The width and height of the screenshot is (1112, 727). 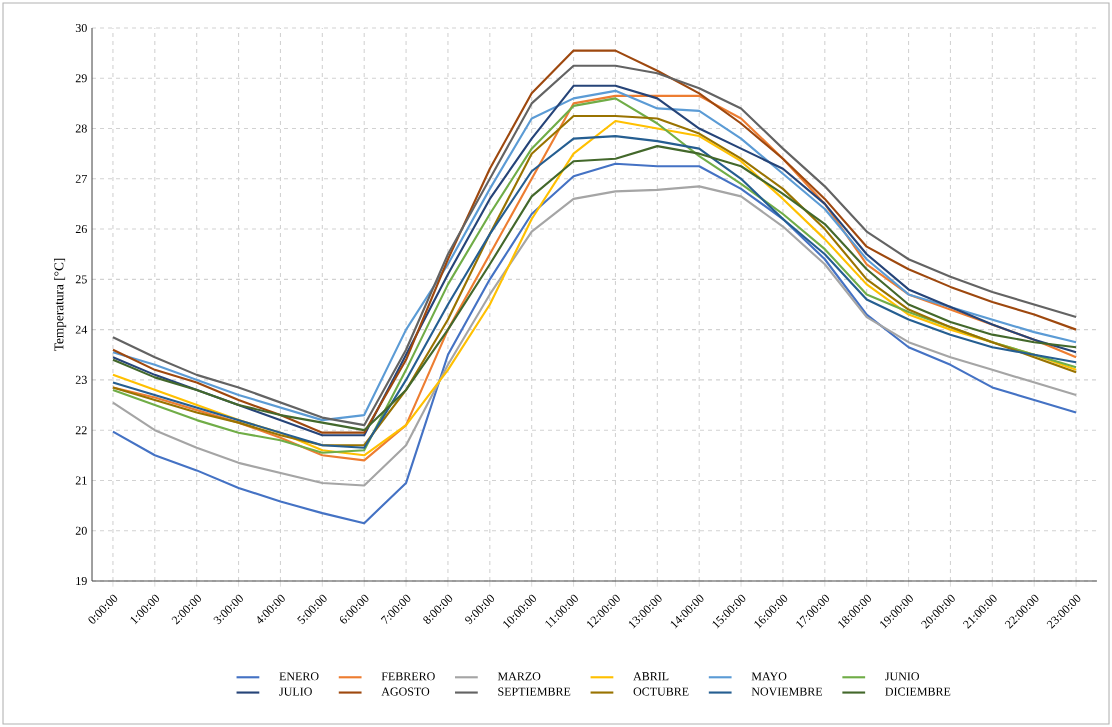 I want to click on y-tick-label: 19, so click(x=81, y=581).